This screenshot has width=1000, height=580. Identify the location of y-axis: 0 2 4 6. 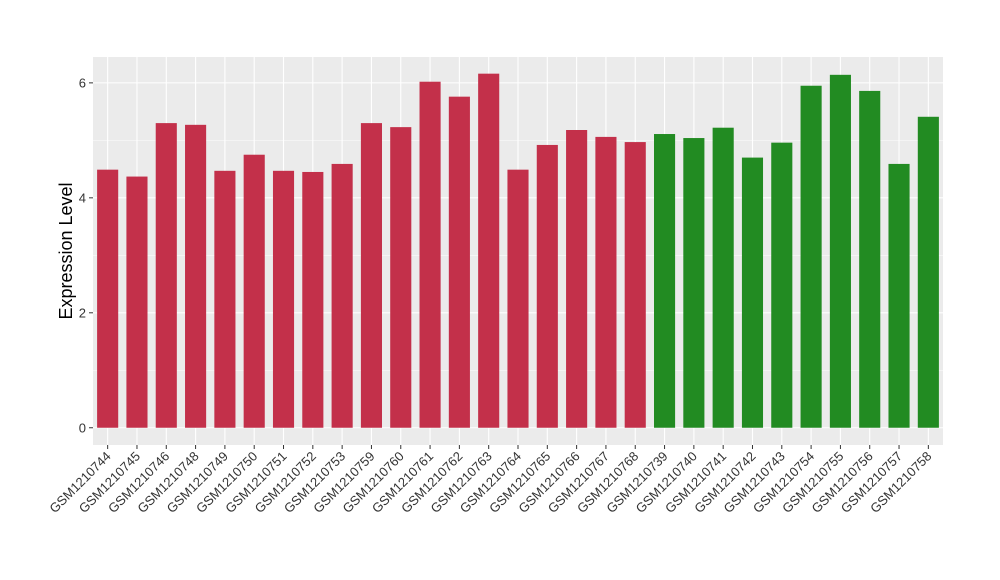
(86, 255).